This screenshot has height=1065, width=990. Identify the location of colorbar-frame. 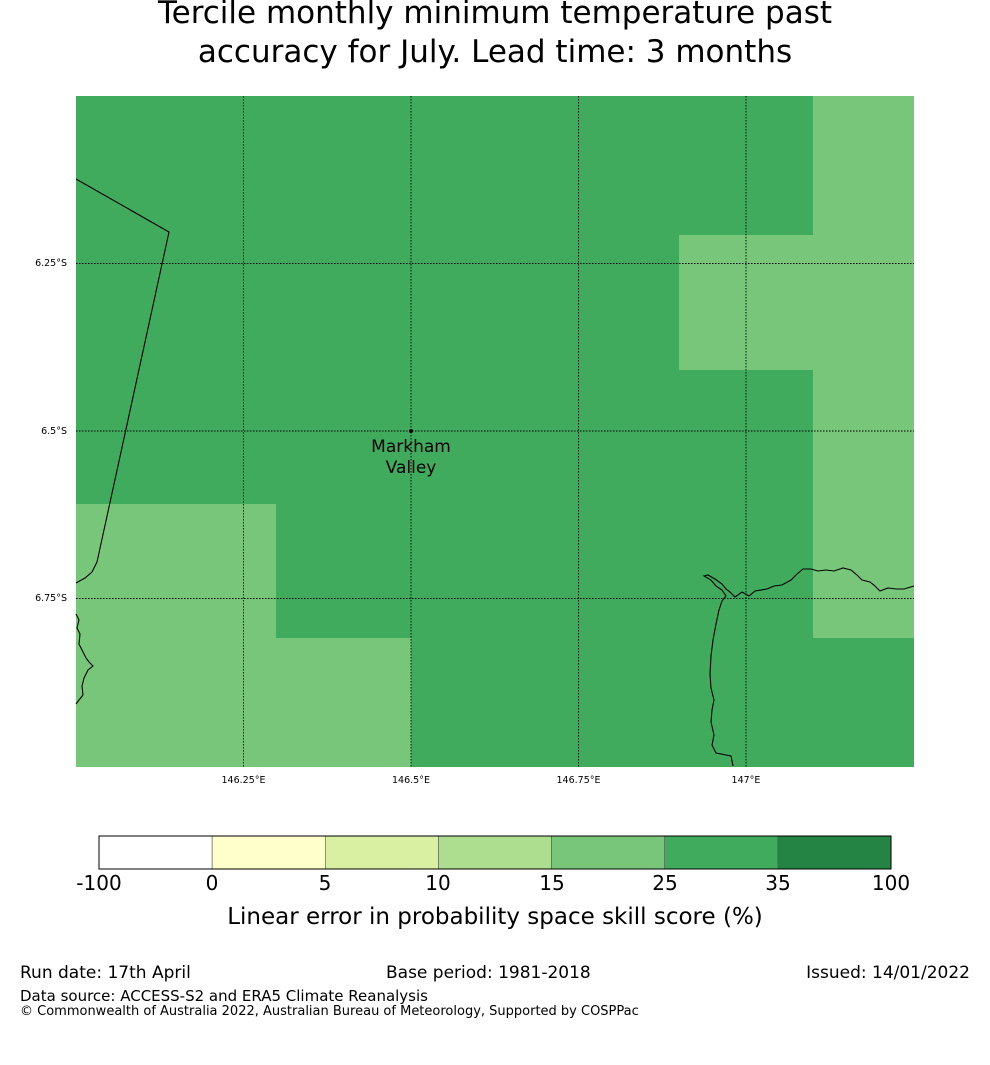
(495, 852).